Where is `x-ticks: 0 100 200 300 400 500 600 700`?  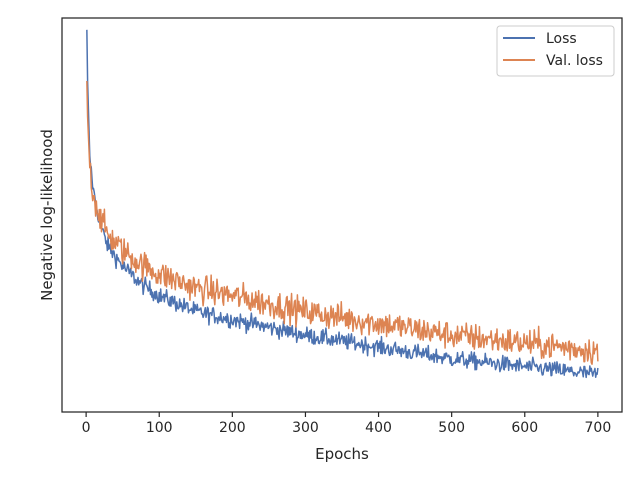 x-ticks: 0 100 200 300 400 500 600 700 is located at coordinates (347, 424).